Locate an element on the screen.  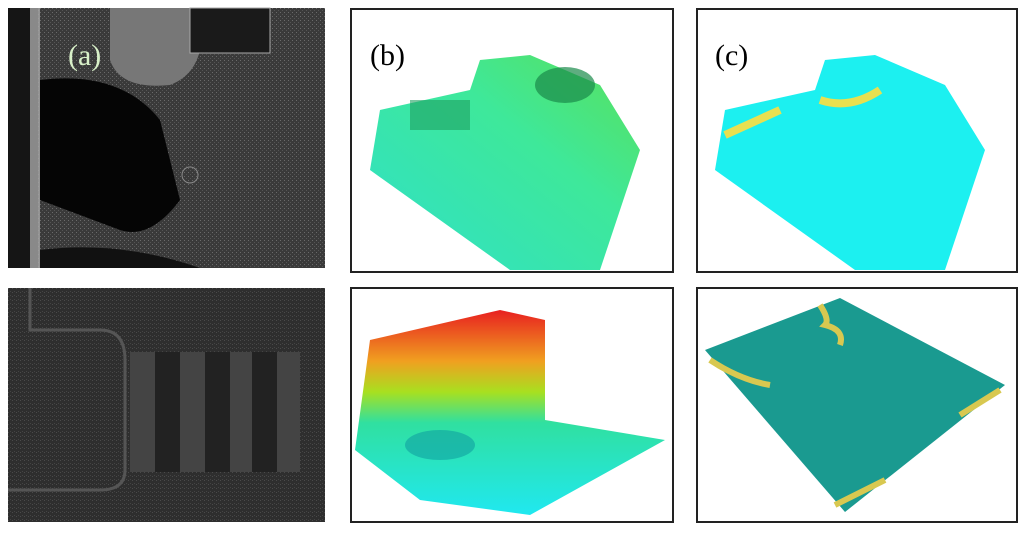
panel-a-bottom is located at coordinates (166, 405).